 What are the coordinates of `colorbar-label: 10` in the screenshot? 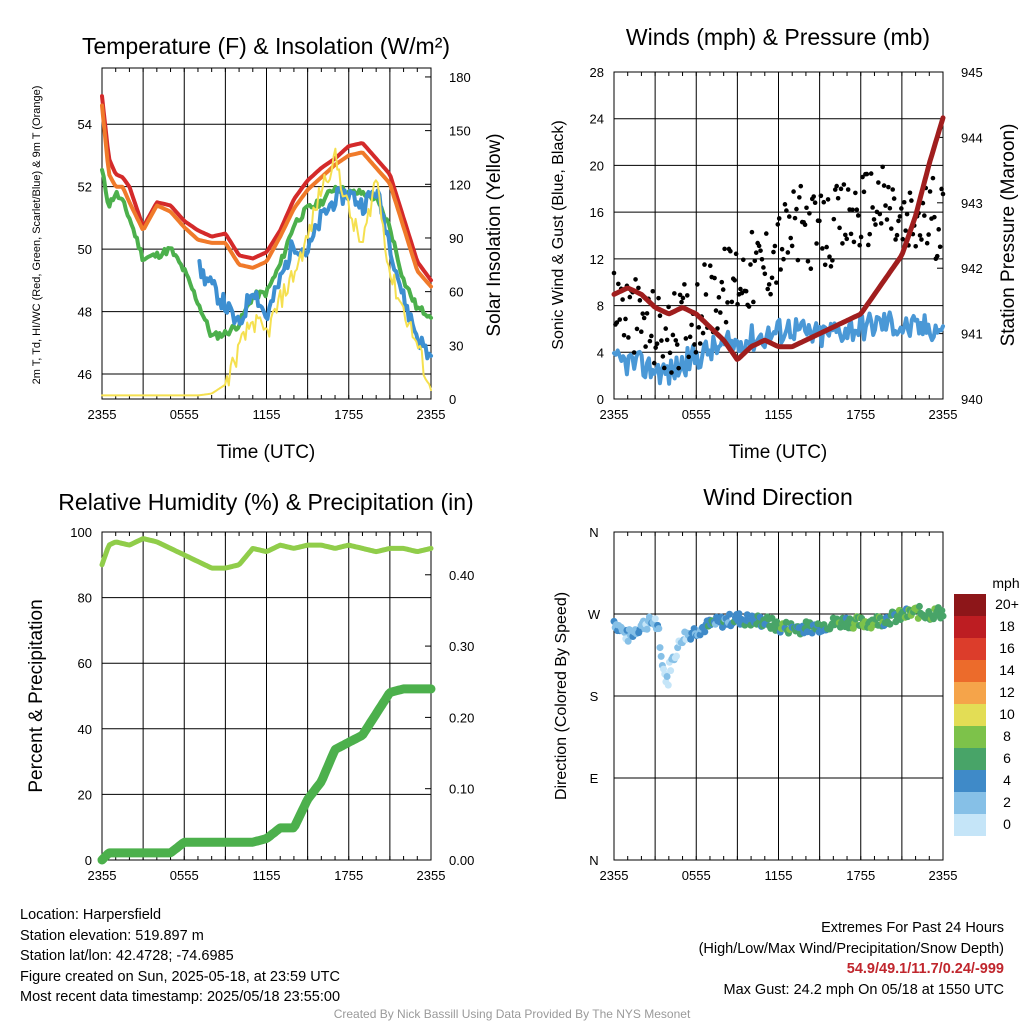 It's located at (1007, 714).